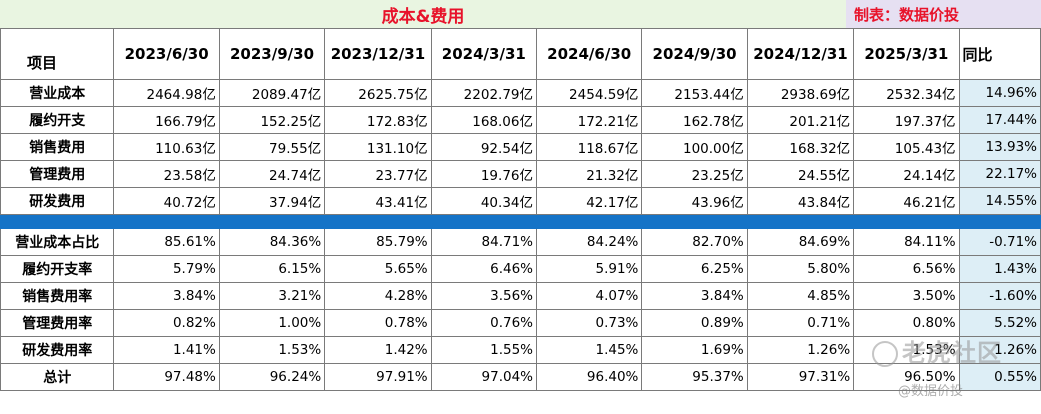  I want to click on value-cell: 23.25亿, so click(694, 174).